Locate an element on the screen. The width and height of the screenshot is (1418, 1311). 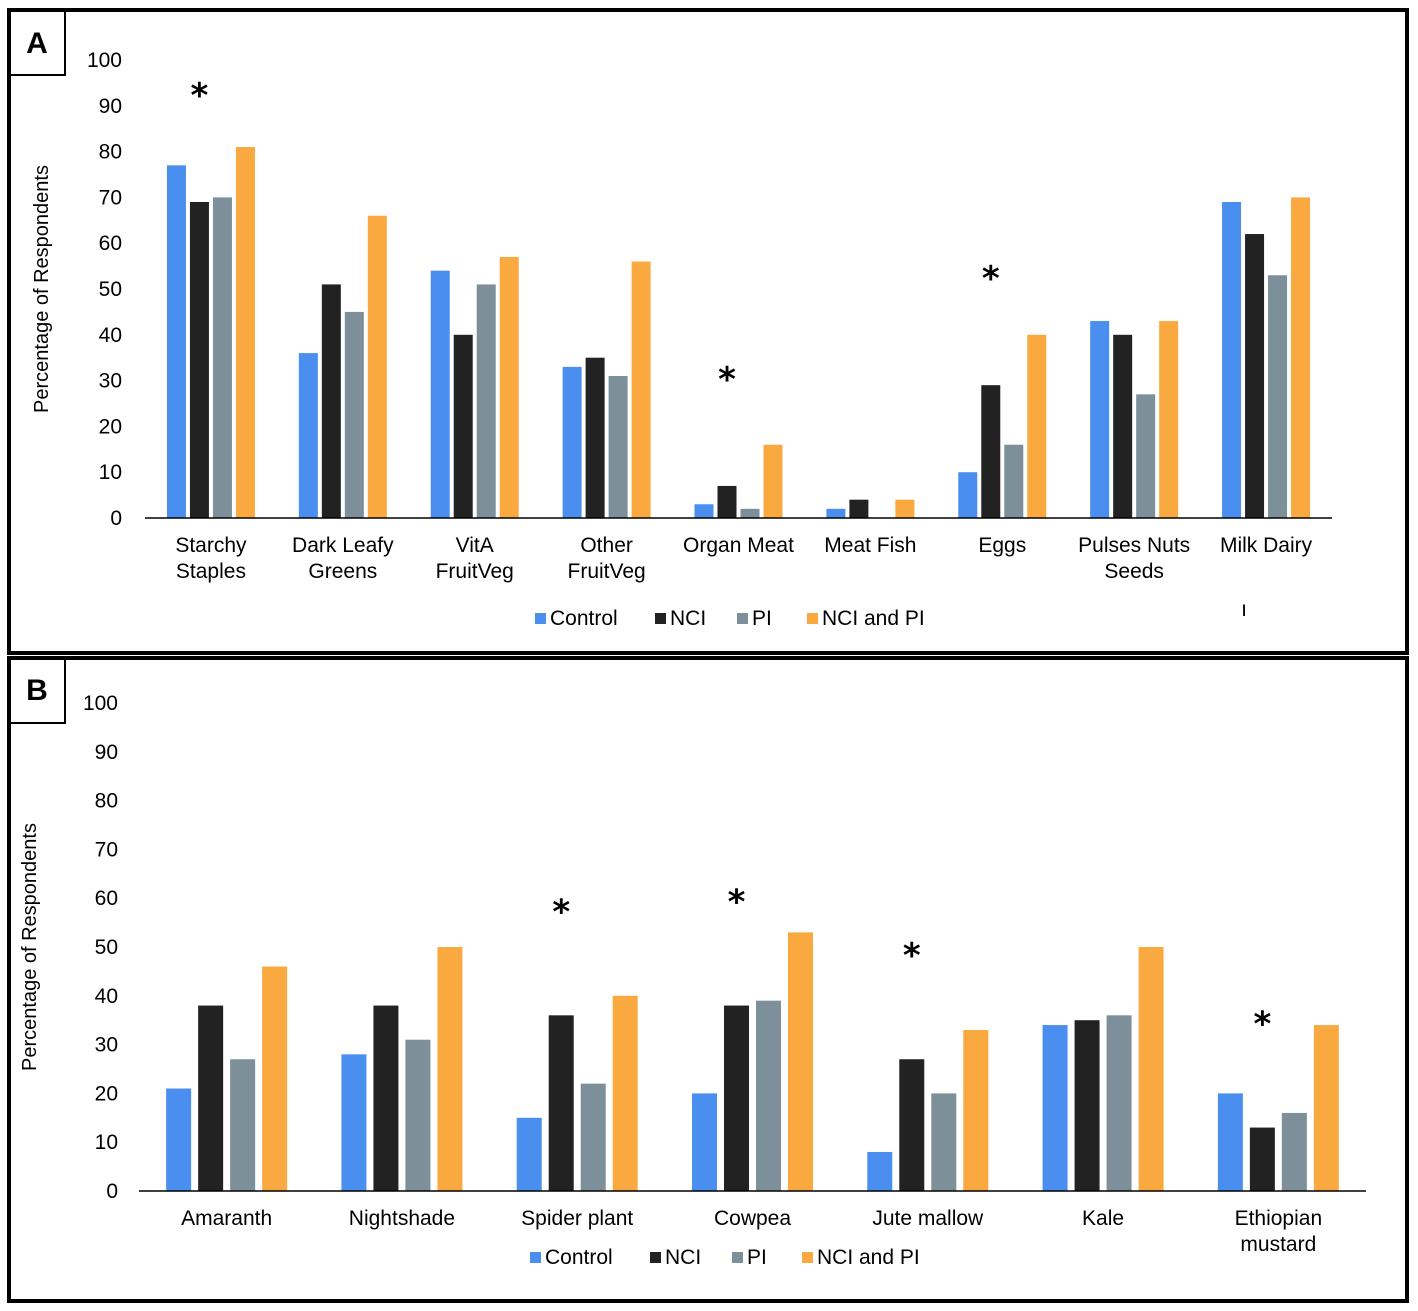
panel-b-y-tick-label: 50 is located at coordinates (106, 947).